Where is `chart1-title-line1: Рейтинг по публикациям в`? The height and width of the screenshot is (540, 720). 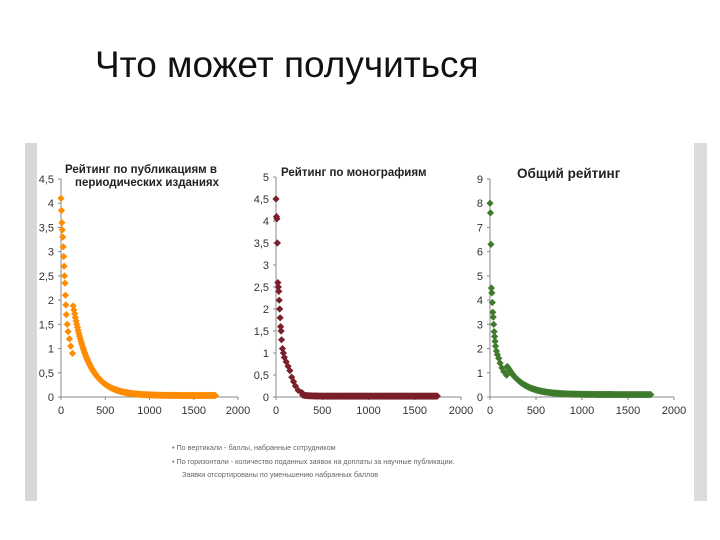 chart1-title-line1: Рейтинг по публикациям в is located at coordinates (141, 170).